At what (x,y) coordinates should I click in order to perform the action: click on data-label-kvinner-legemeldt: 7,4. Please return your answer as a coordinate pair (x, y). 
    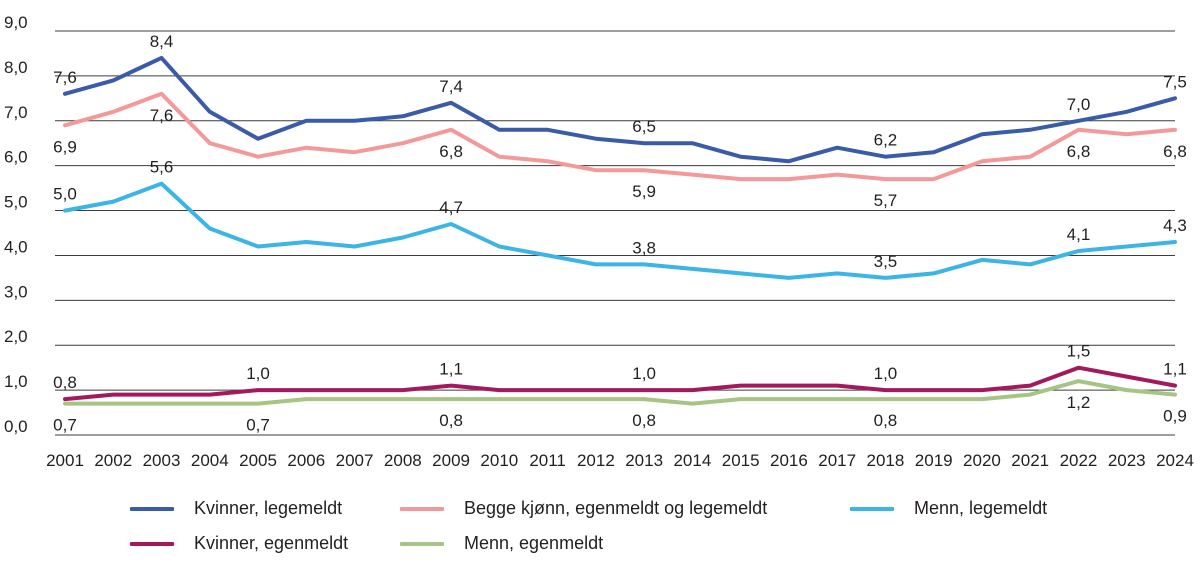
    Looking at the image, I should click on (451, 86).